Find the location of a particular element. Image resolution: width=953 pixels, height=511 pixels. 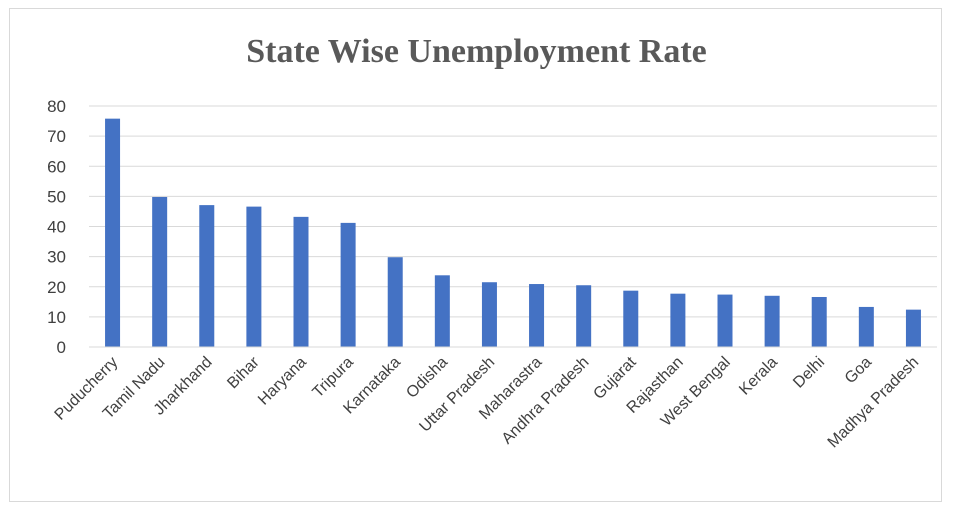

y-tick-label: 30 is located at coordinates (56, 257).